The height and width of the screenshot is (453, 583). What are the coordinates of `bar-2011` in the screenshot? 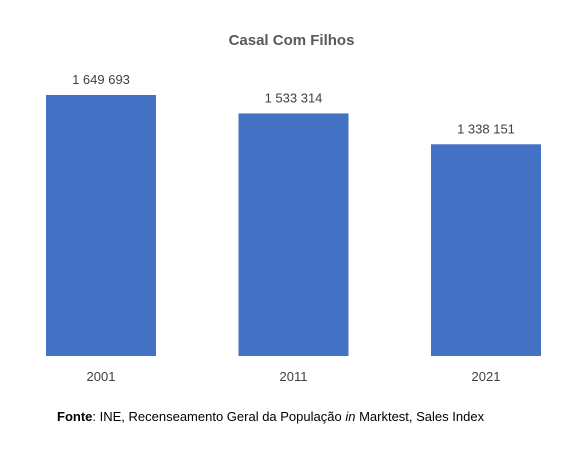 It's located at (293, 234).